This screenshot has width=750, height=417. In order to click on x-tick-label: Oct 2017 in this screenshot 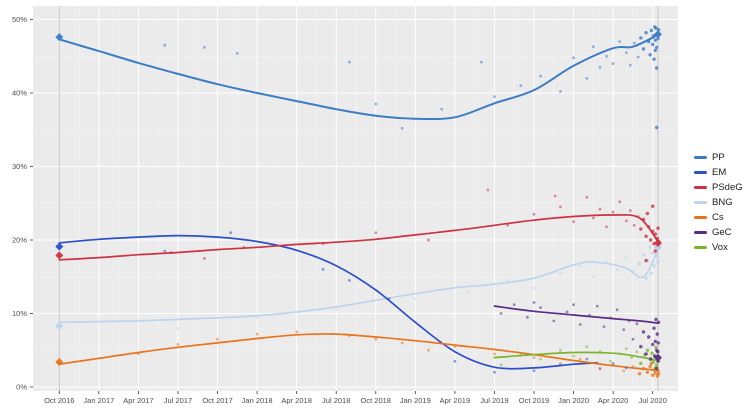, I will do `click(217, 400)`.